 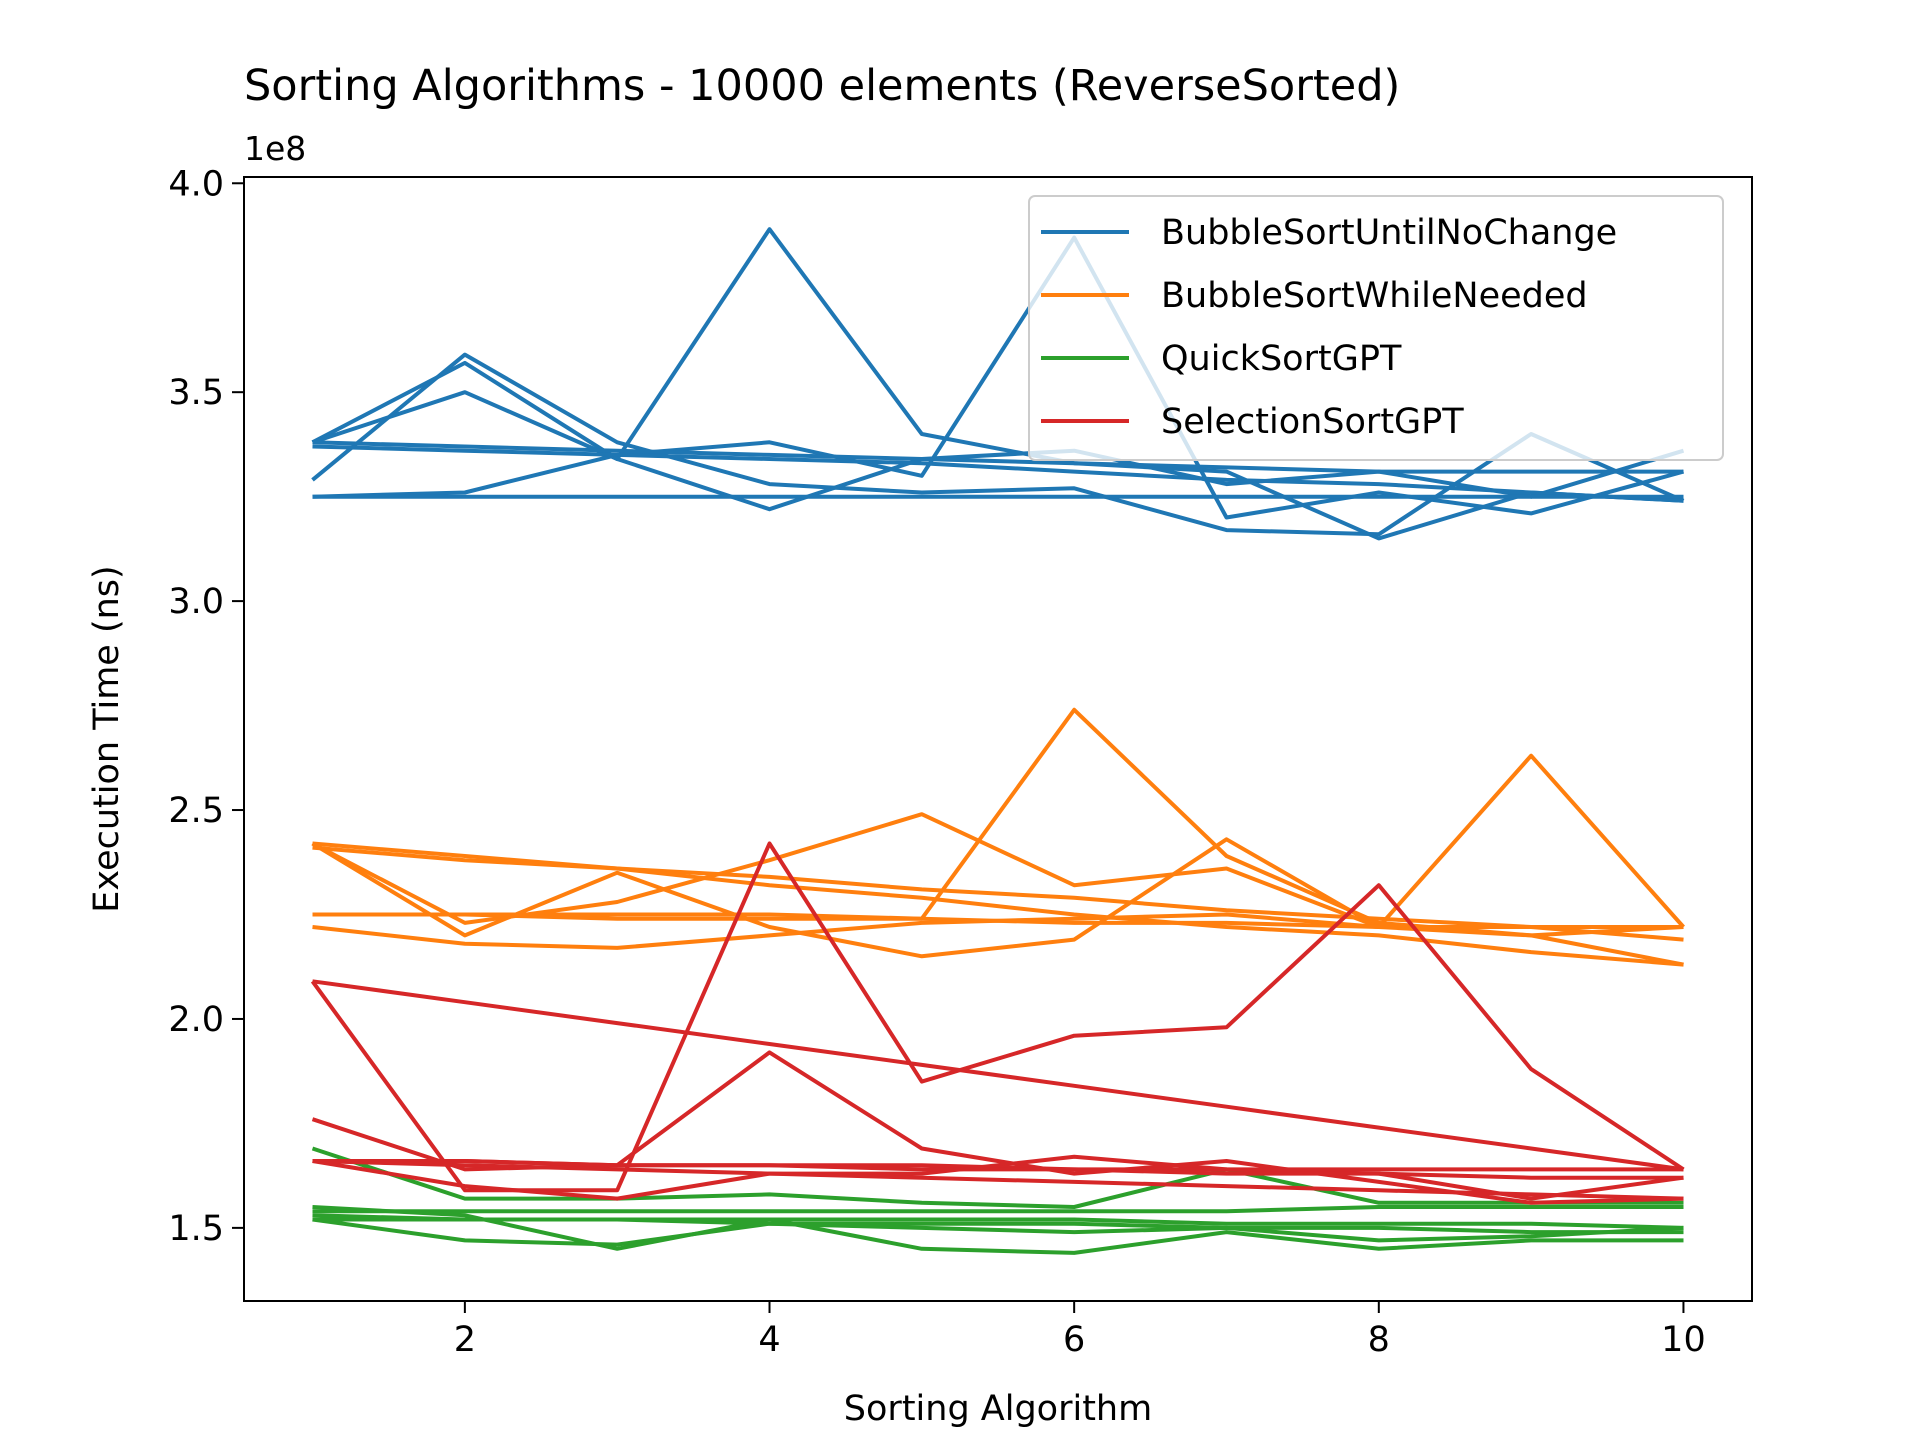 I want to click on y-axis-offset-label: 1e8, so click(x=275, y=148).